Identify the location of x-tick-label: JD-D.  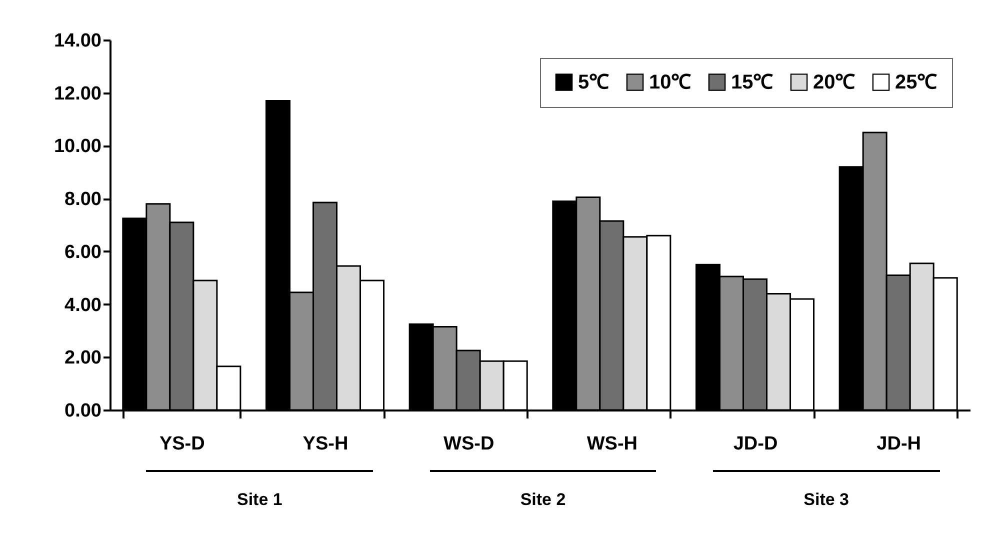
(755, 444).